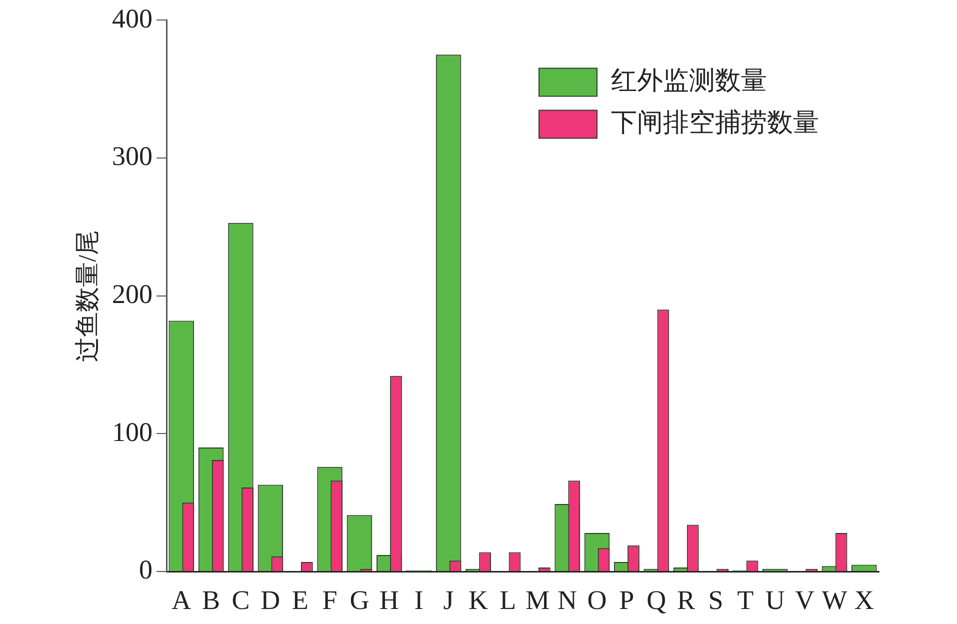 The image size is (957, 624). I want to click on x-tick-label: V, so click(805, 599).